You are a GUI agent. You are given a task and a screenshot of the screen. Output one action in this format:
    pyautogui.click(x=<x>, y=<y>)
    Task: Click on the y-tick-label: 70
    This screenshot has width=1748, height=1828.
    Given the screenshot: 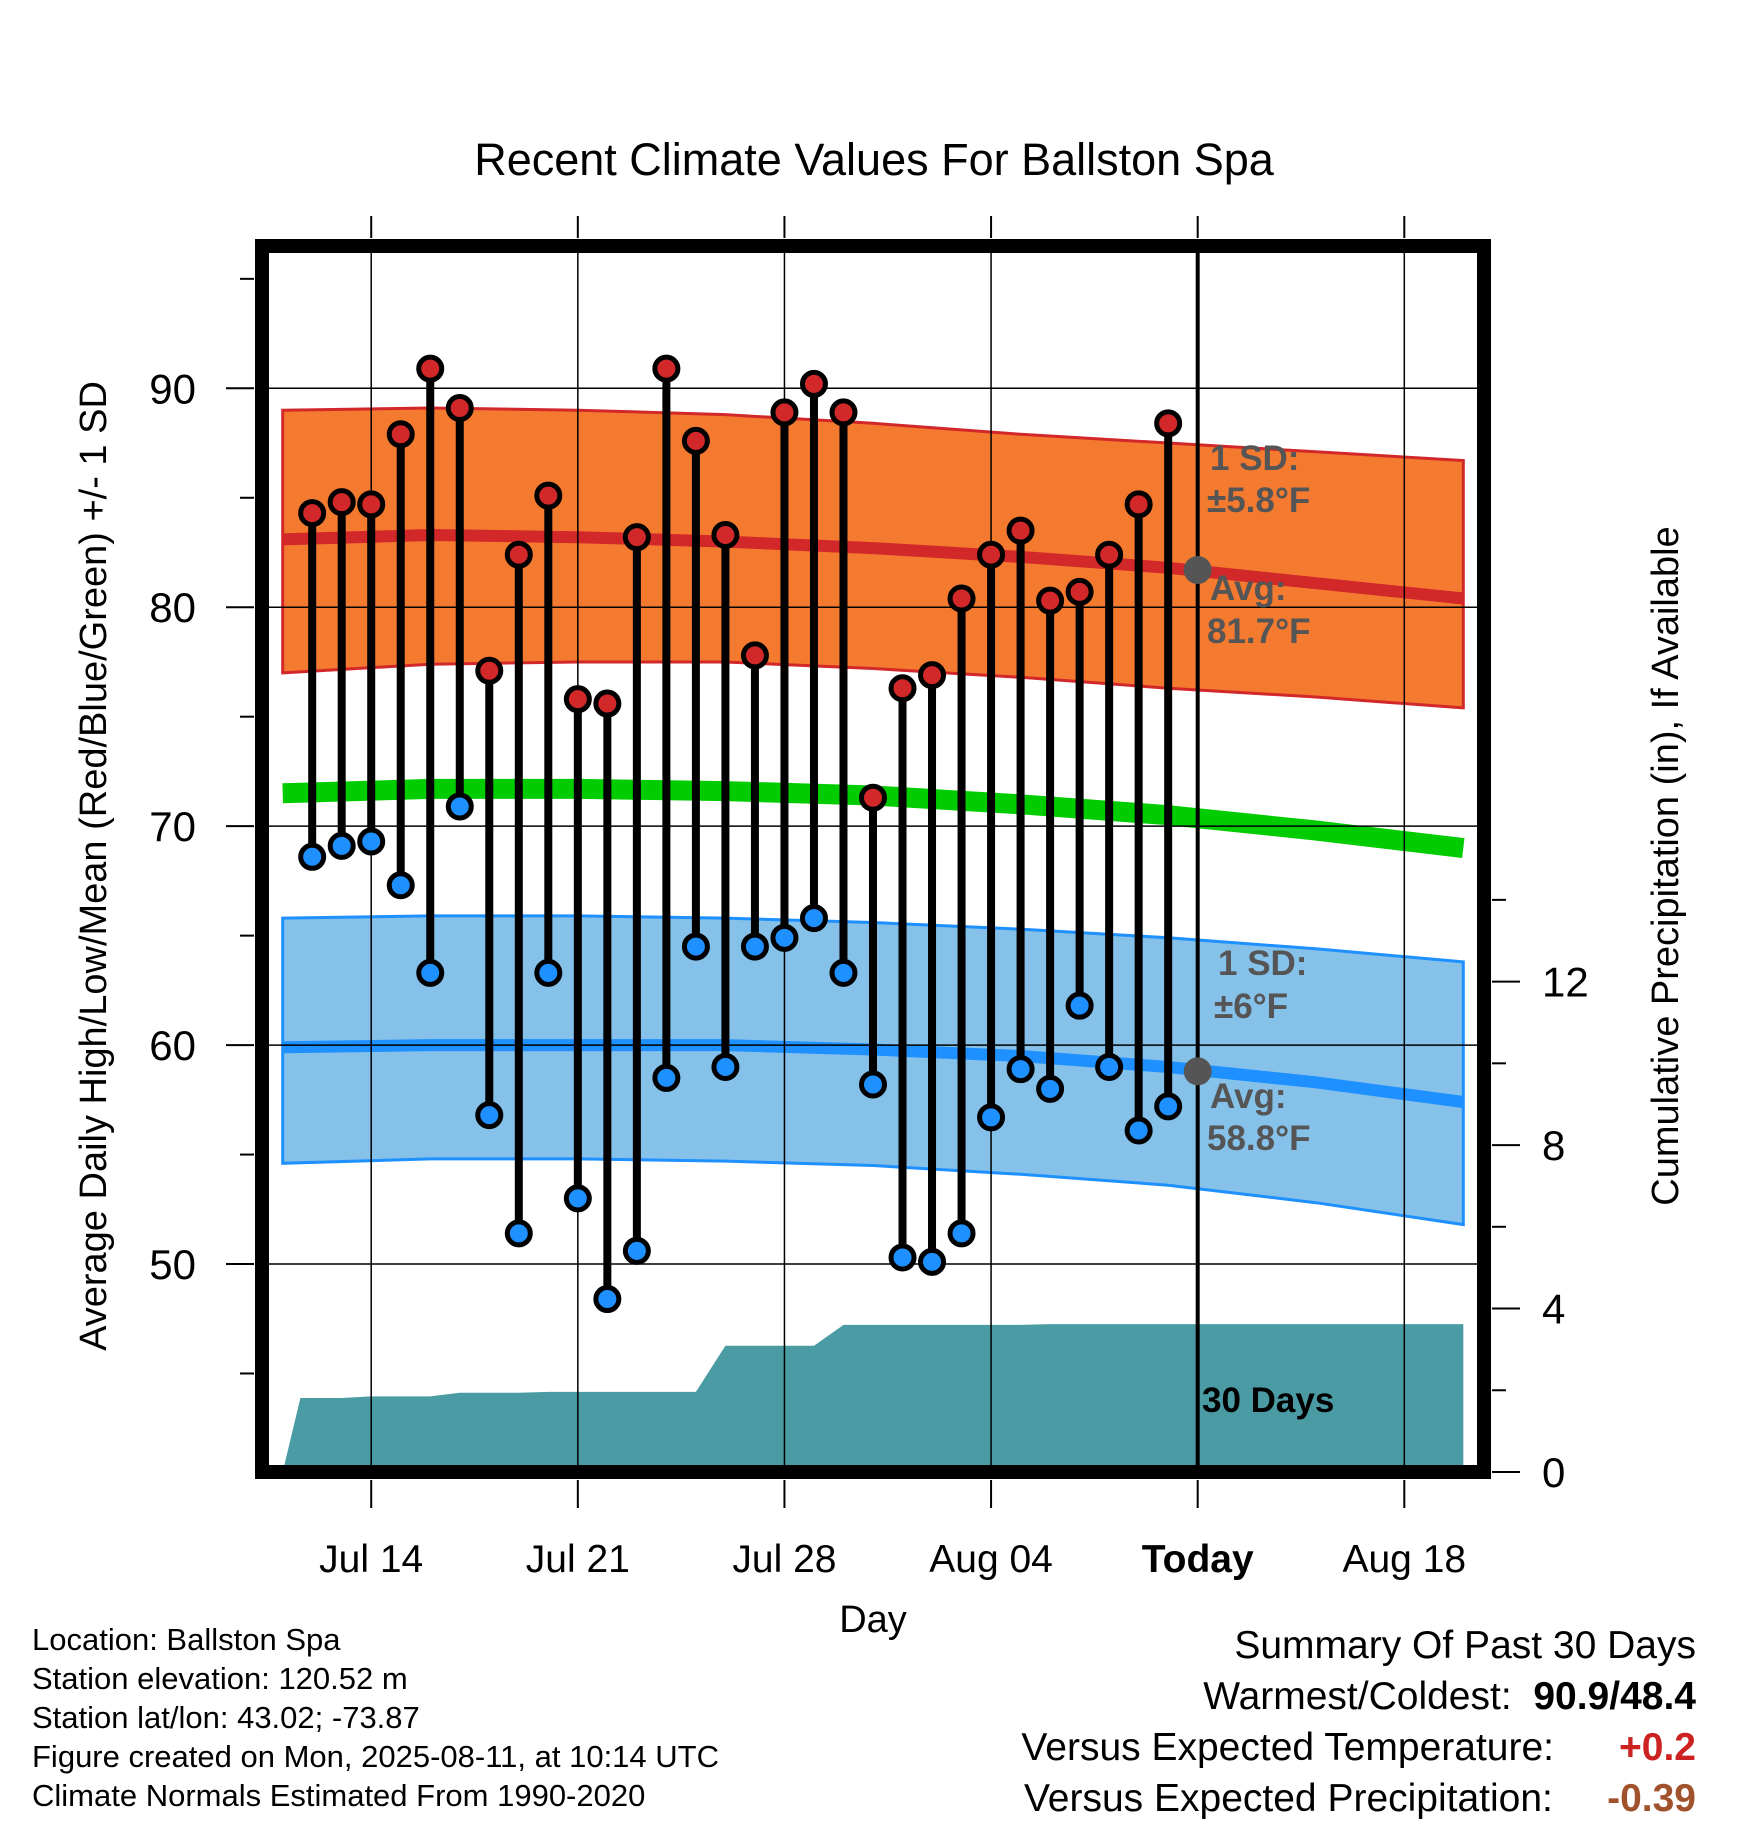 What is the action you would take?
    pyautogui.click(x=172, y=826)
    